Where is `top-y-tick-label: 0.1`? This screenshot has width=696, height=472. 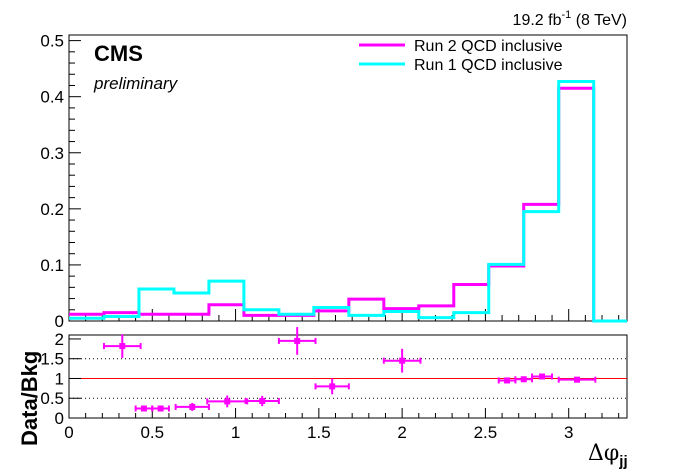 top-y-tick-label: 0.1 is located at coordinates (52, 265).